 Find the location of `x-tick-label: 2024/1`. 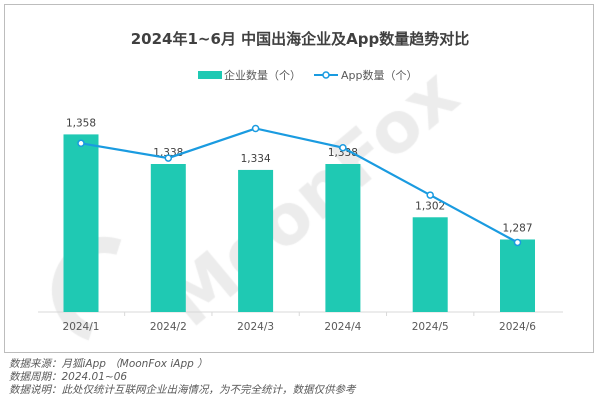

x-tick-label: 2024/1 is located at coordinates (81, 327).